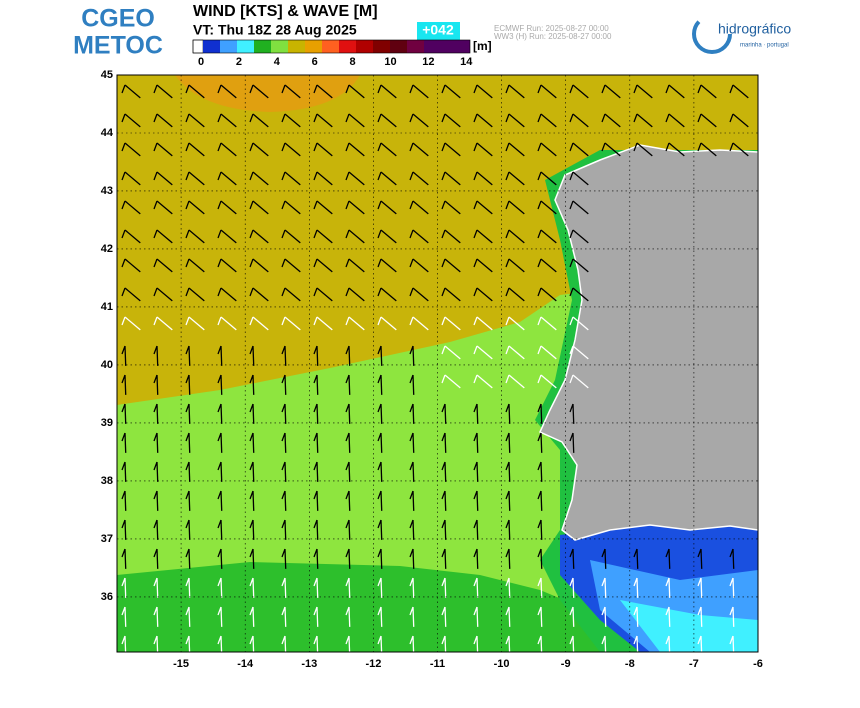 Image resolution: width=860 pixels, height=708 pixels. What do you see at coordinates (118, 19) in the screenshot?
I see `logo-top: CGEO` at bounding box center [118, 19].